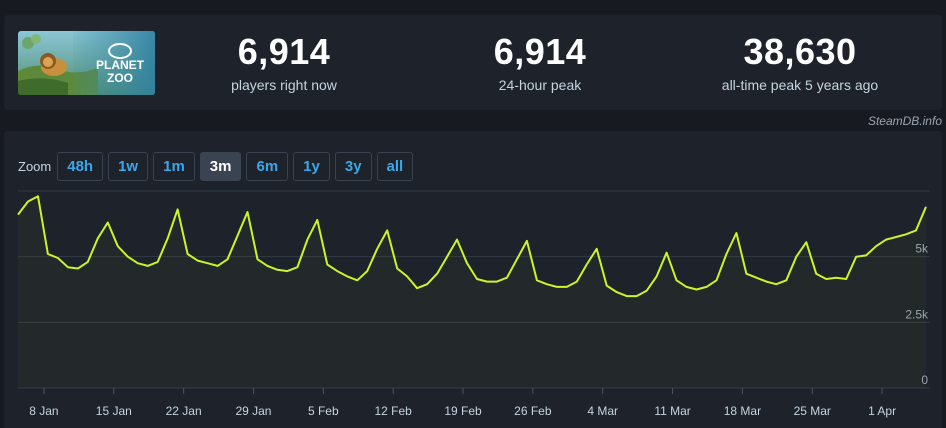 Image resolution: width=946 pixels, height=428 pixels. I want to click on x-tick-label: 26 Feb, so click(533, 411).